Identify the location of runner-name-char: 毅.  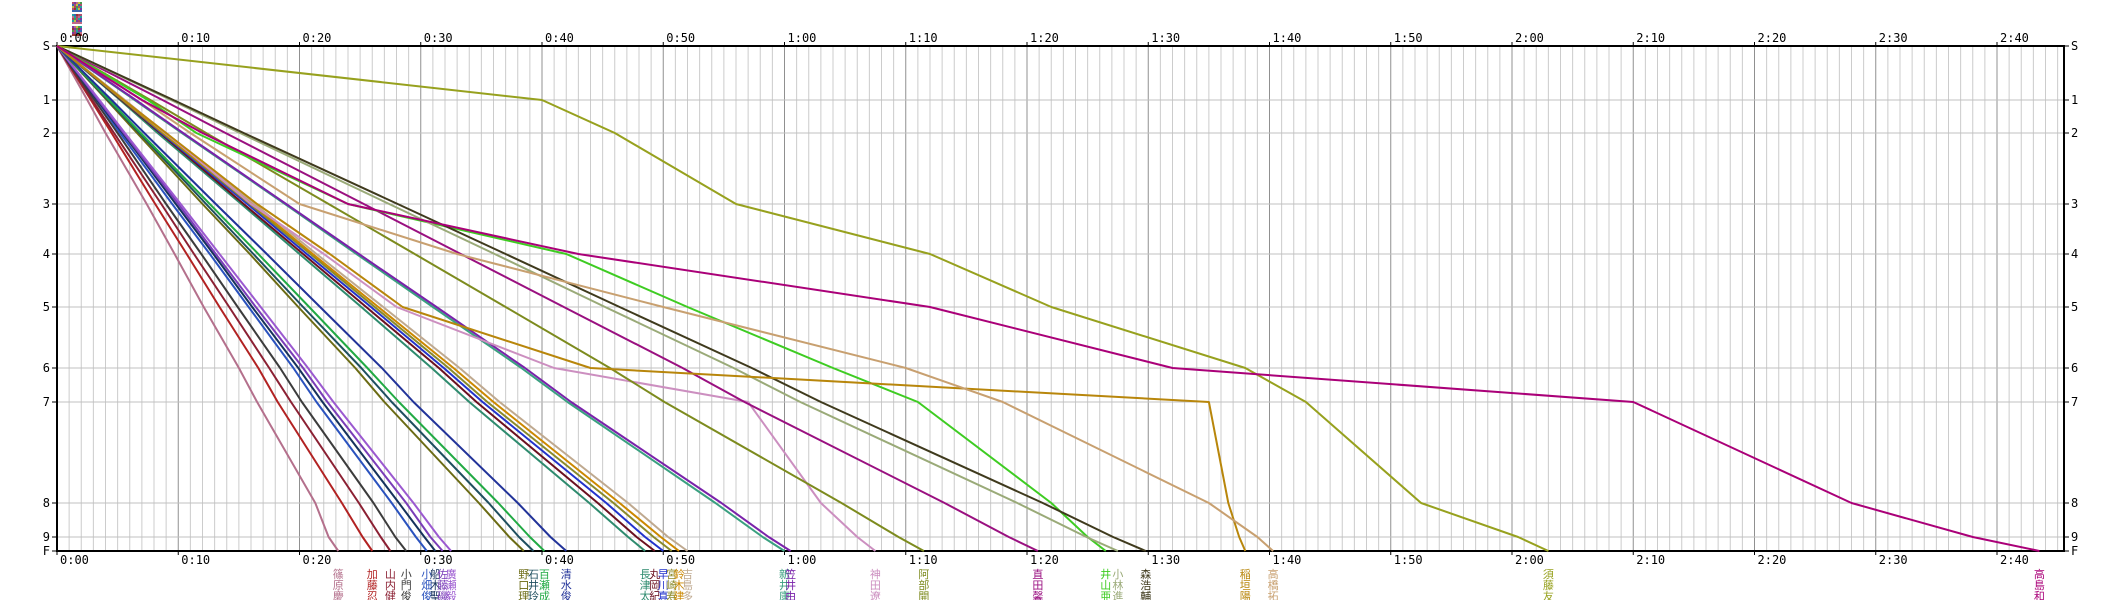
(451, 594).